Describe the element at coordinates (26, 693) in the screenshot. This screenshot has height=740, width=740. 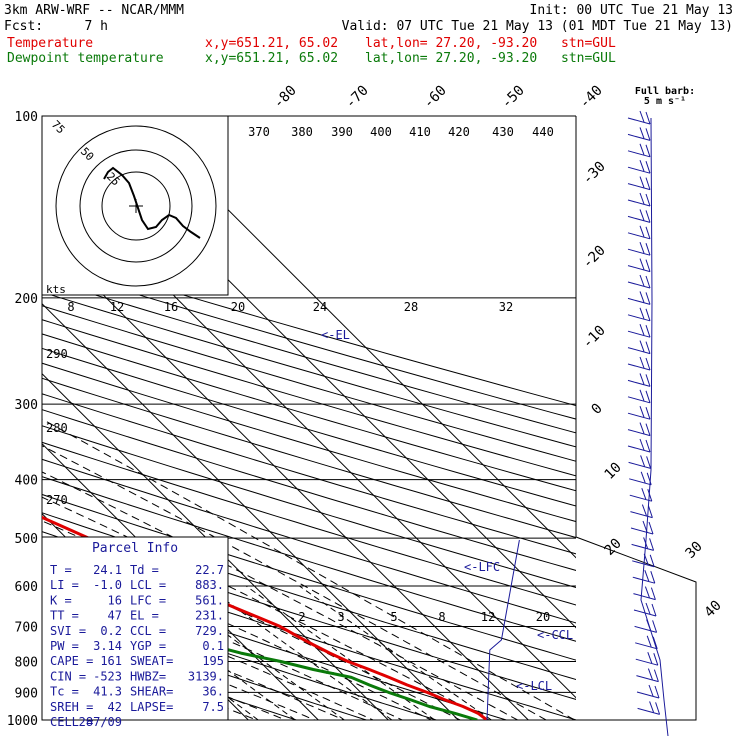
I see `pressure-label: 900` at that location.